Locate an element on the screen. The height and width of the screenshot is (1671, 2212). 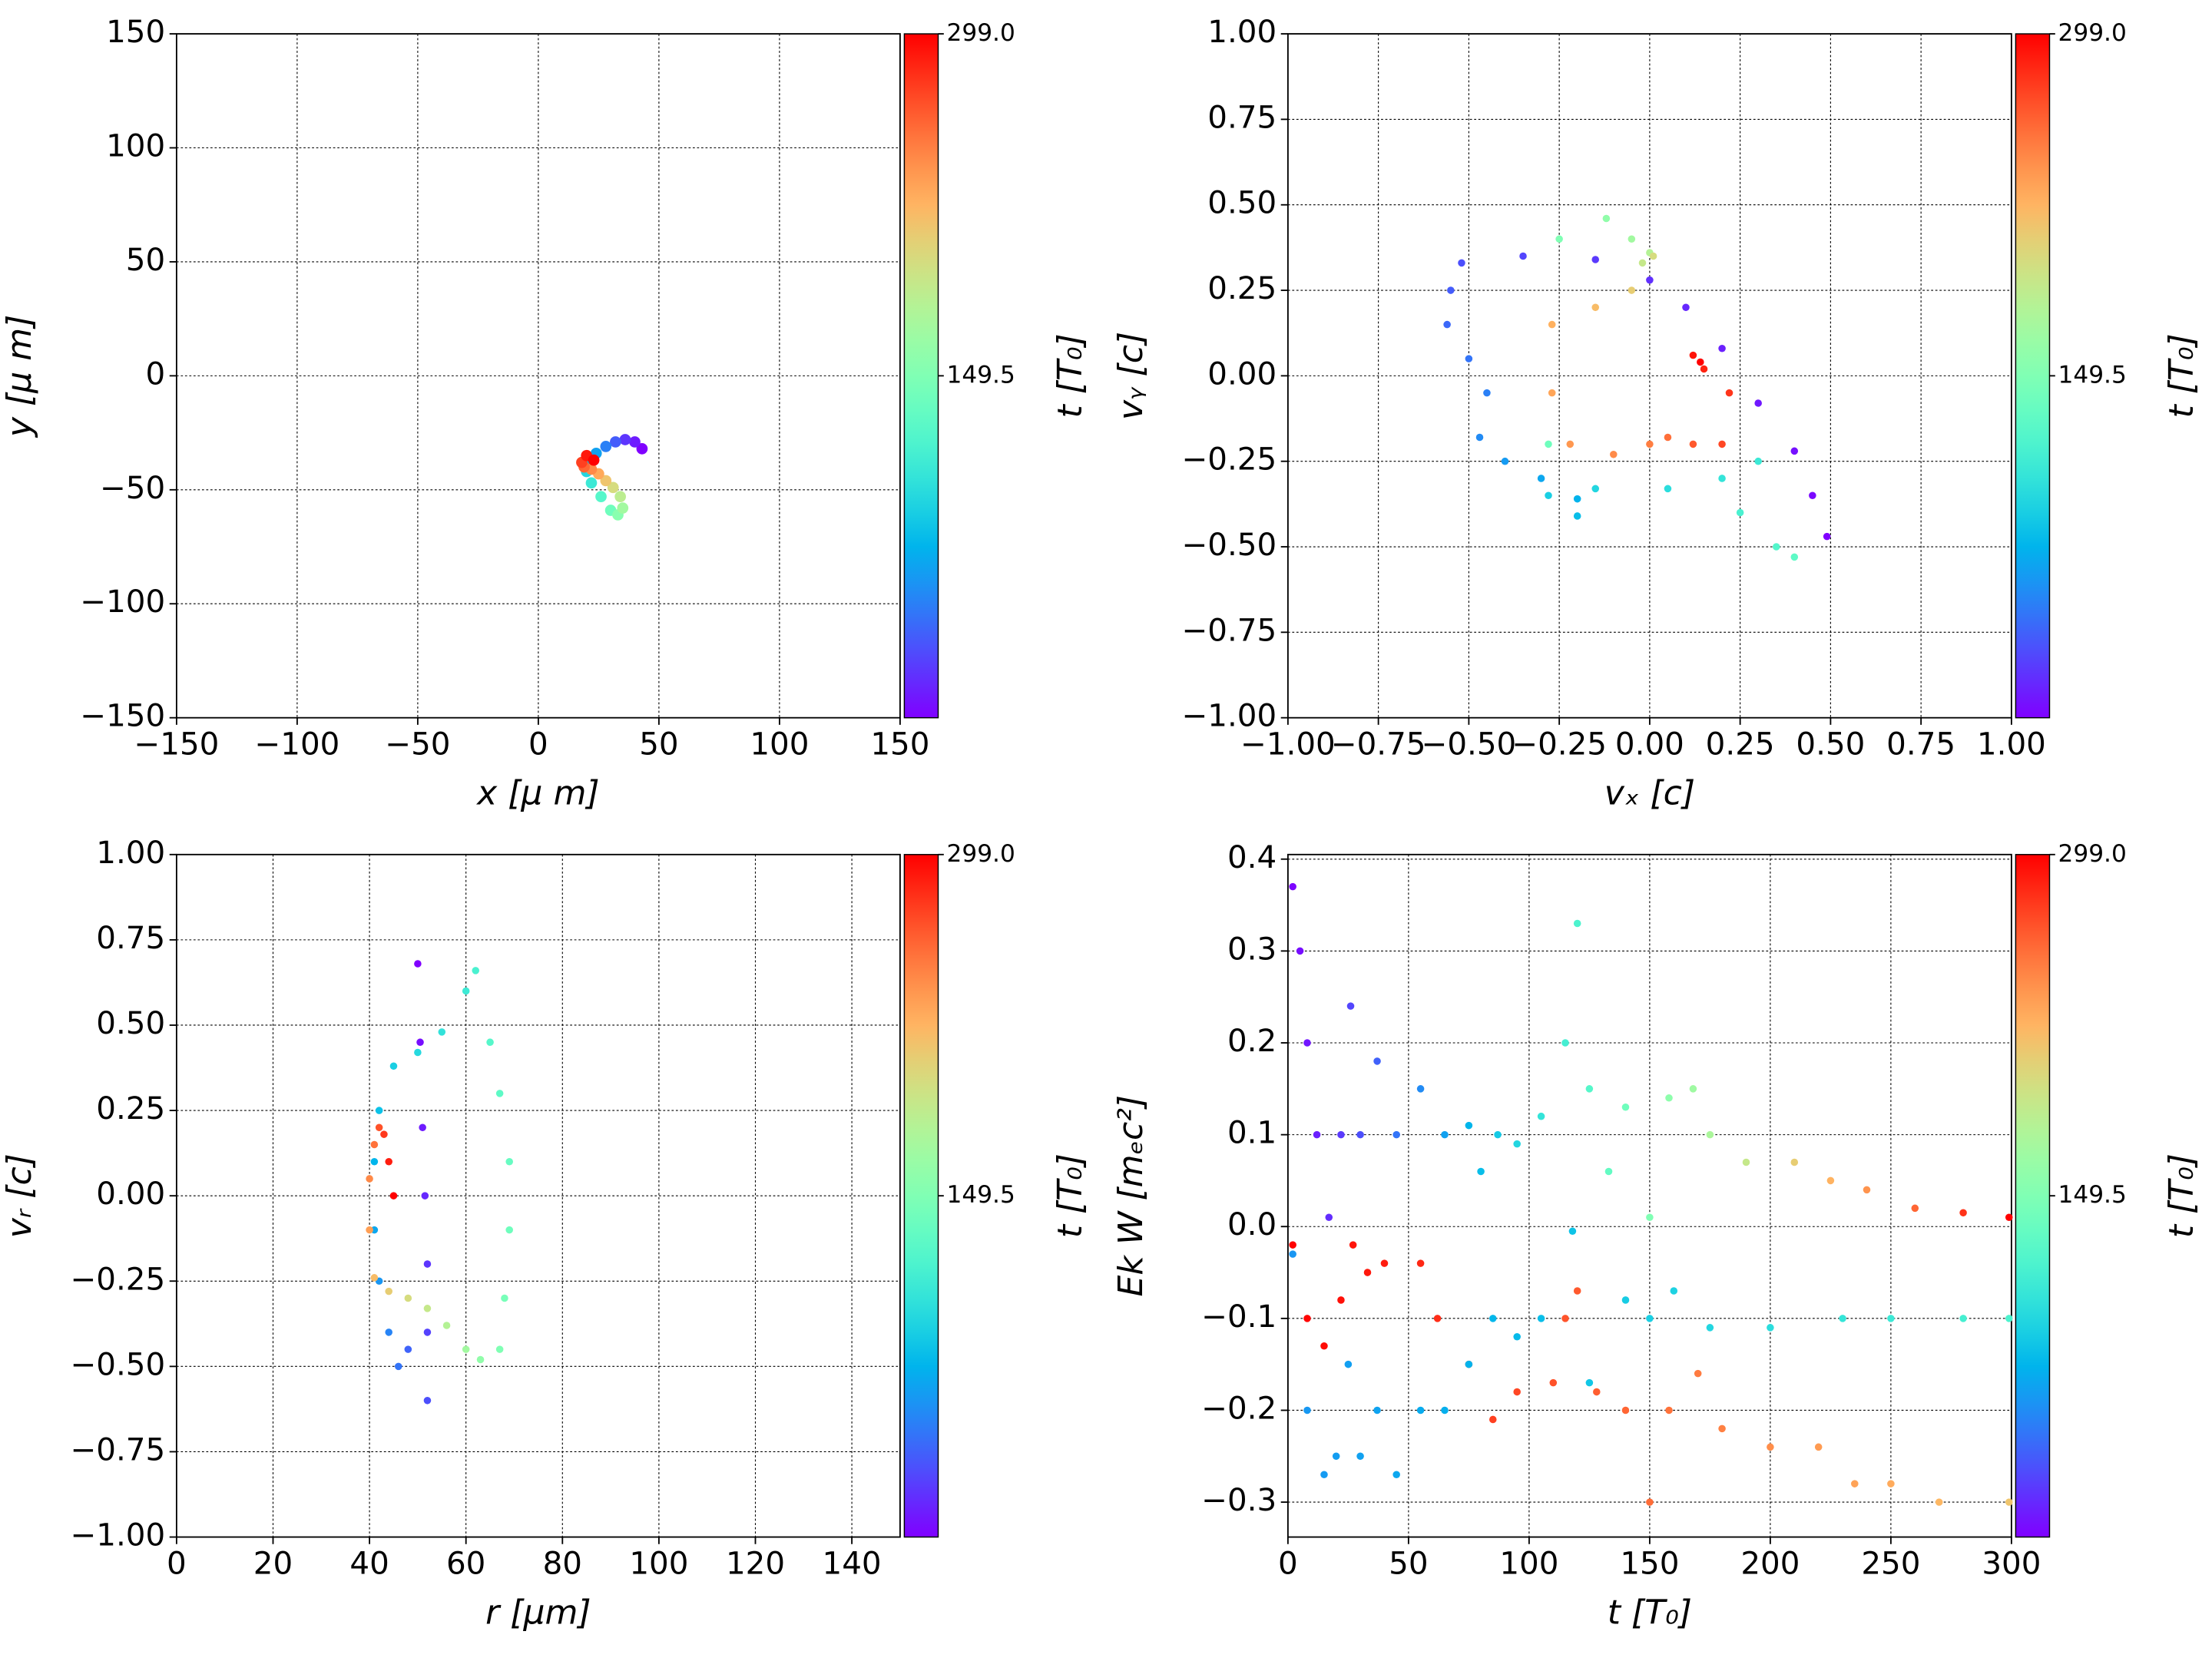
x-tick-label: 0.25 is located at coordinates (1741, 744).